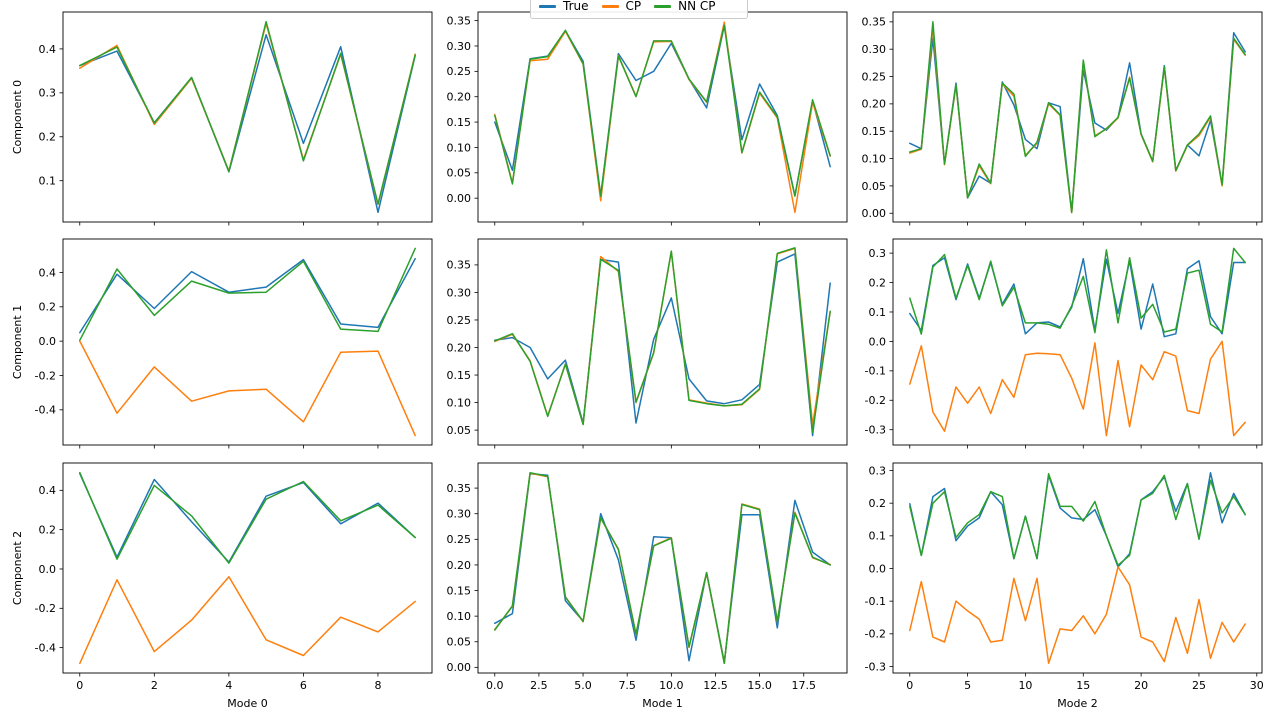 This screenshot has height=720, width=1280. Describe the element at coordinates (1077, 703) in the screenshot. I see `xlabel: Mode 2` at that location.